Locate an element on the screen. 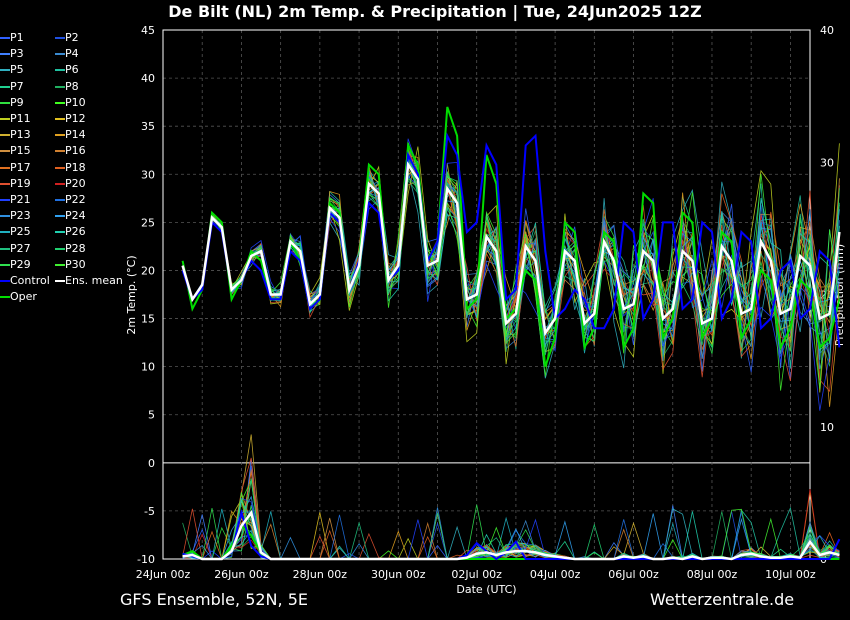 This screenshot has height=620, width=850. legend-label: P3 is located at coordinates (17, 54).